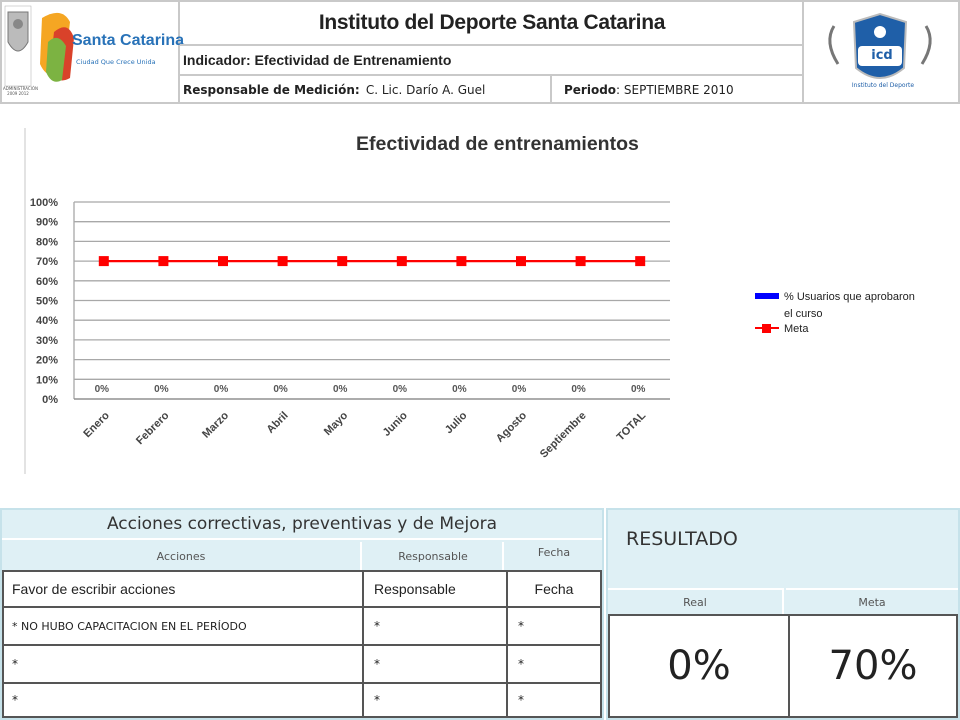  I want to click on action-row-2-responsable: *, so click(435, 664).